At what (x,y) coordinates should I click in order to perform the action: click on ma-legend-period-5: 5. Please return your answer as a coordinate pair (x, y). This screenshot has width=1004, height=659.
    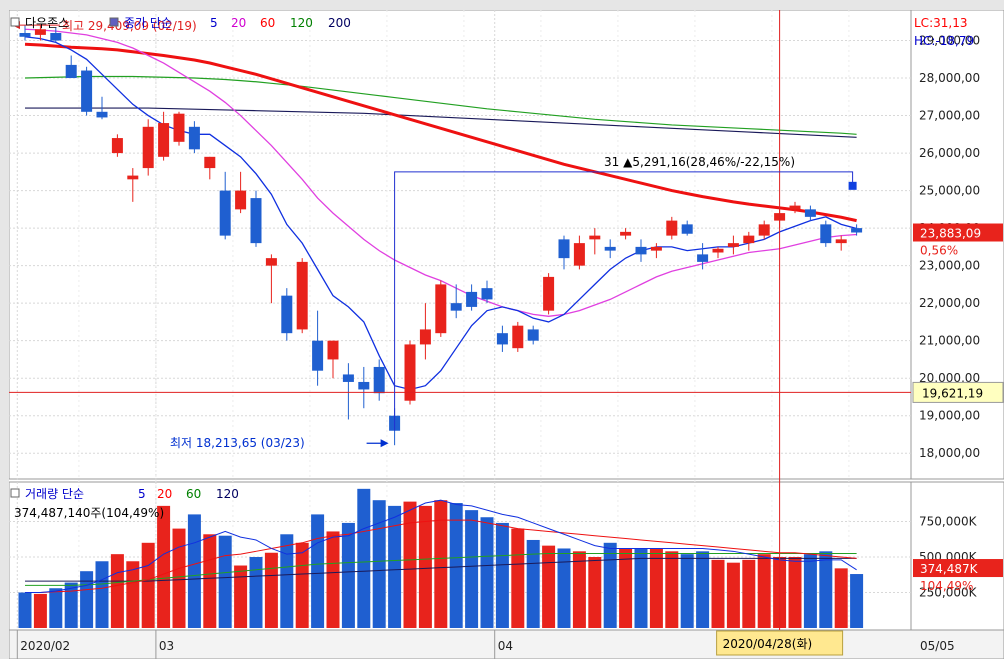
    Looking at the image, I should click on (214, 23).